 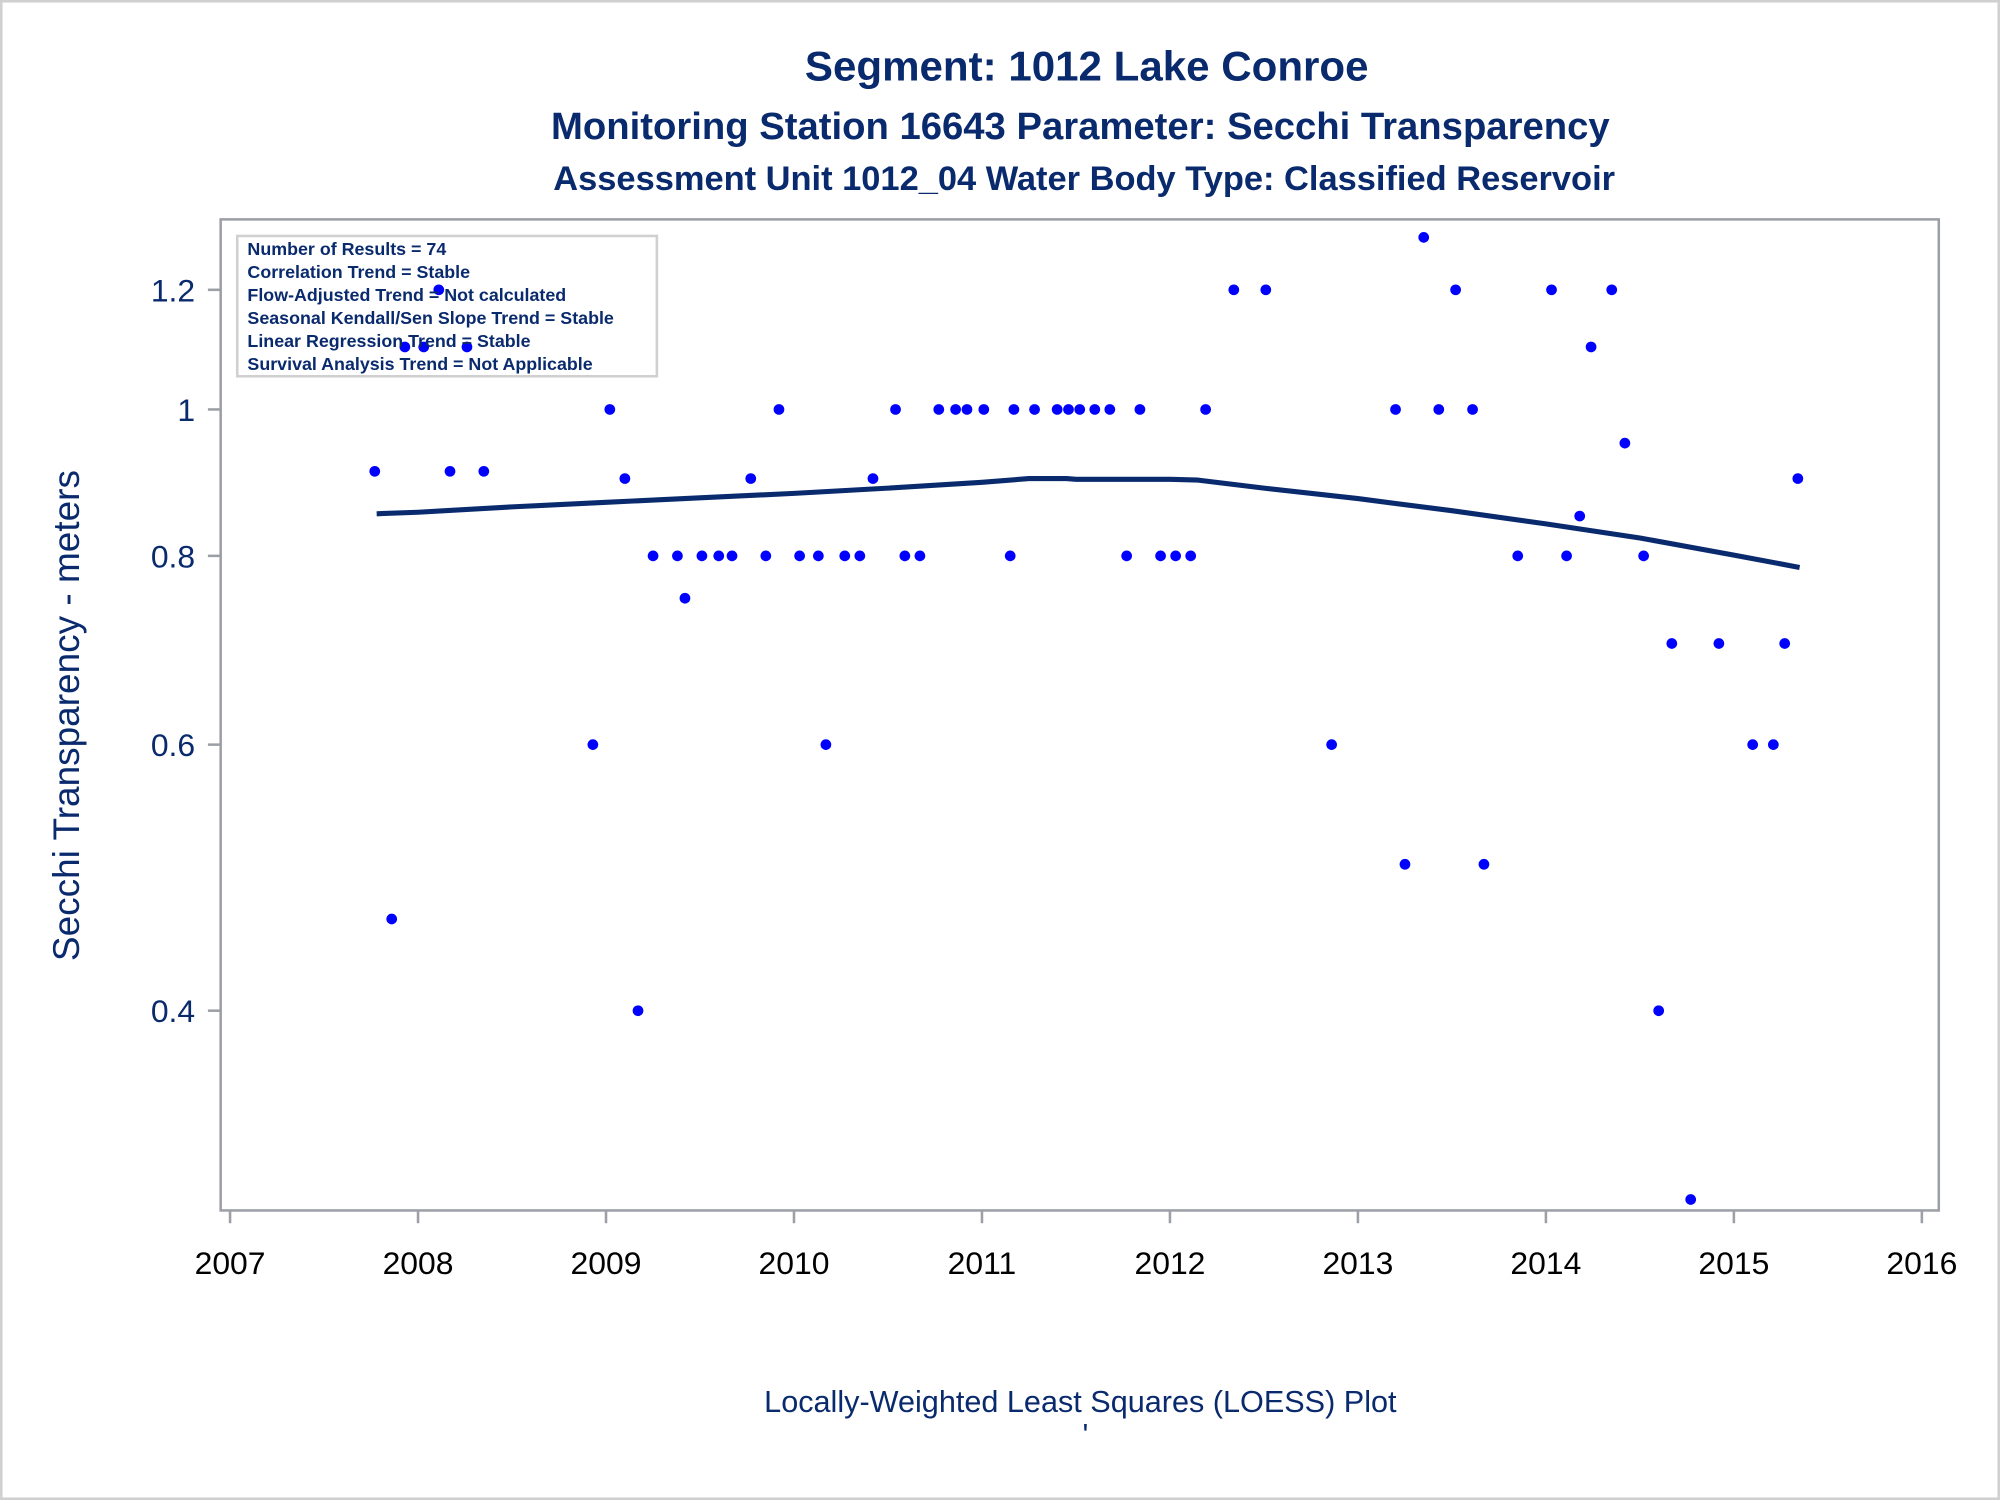 What do you see at coordinates (982, 1263) in the screenshot?
I see `x-tick-label: 2011` at bounding box center [982, 1263].